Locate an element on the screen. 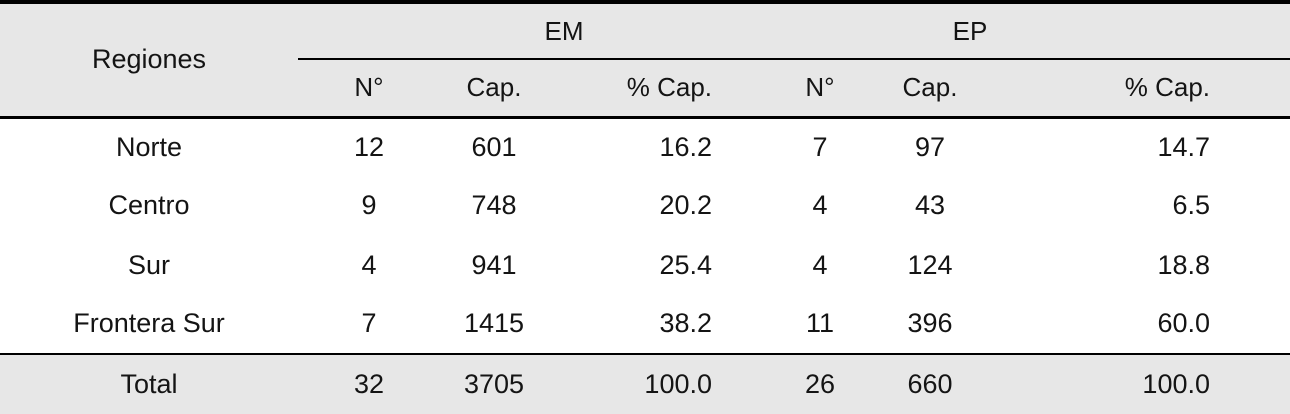  total-label: Total is located at coordinates (149, 383).